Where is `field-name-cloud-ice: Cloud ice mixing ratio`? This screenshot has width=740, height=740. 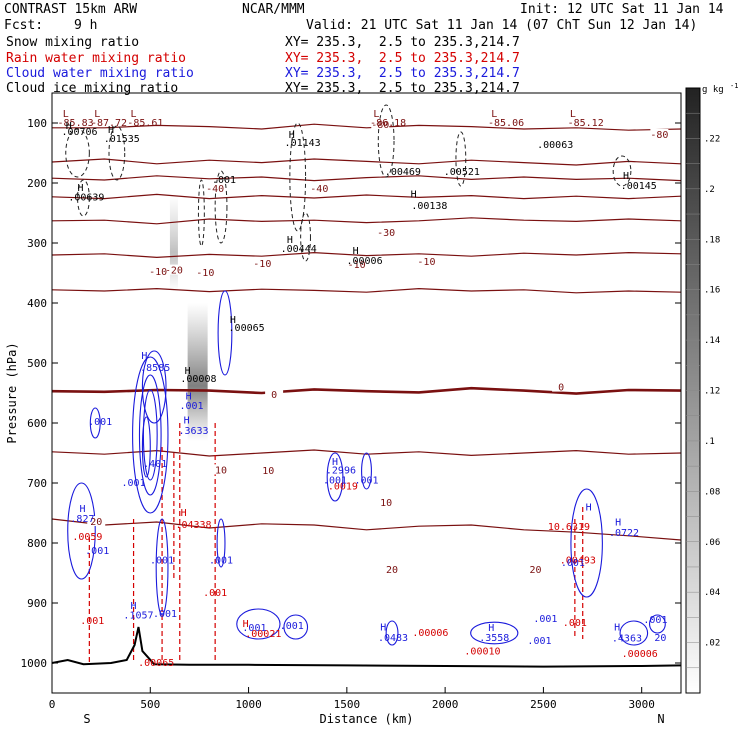 field-name-cloud-ice: Cloud ice mixing ratio is located at coordinates (92, 88).